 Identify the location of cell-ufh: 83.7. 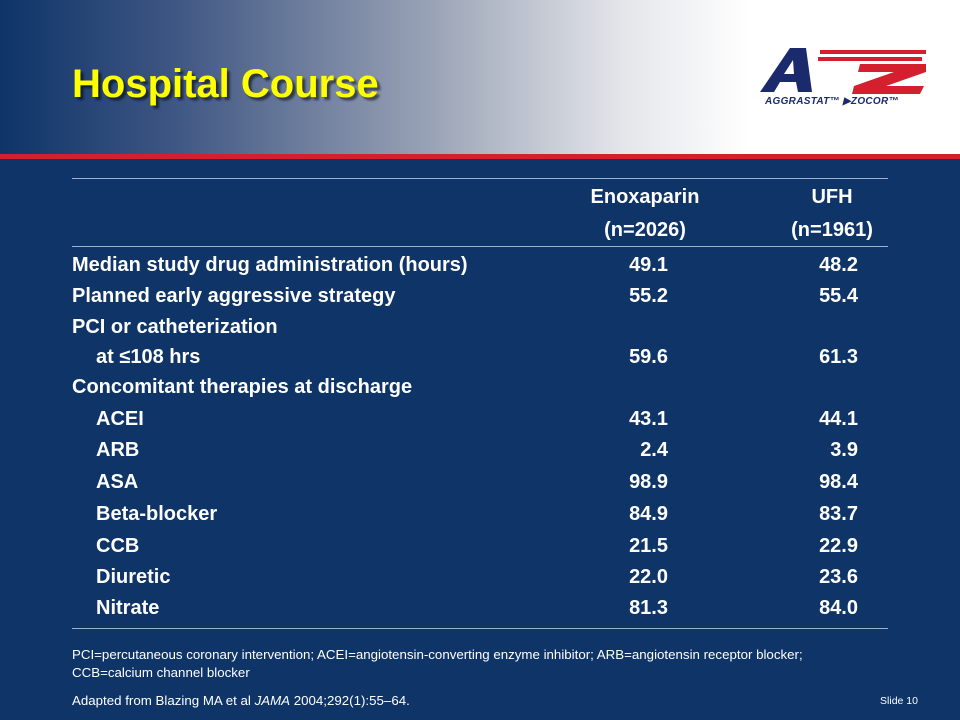
(838, 514).